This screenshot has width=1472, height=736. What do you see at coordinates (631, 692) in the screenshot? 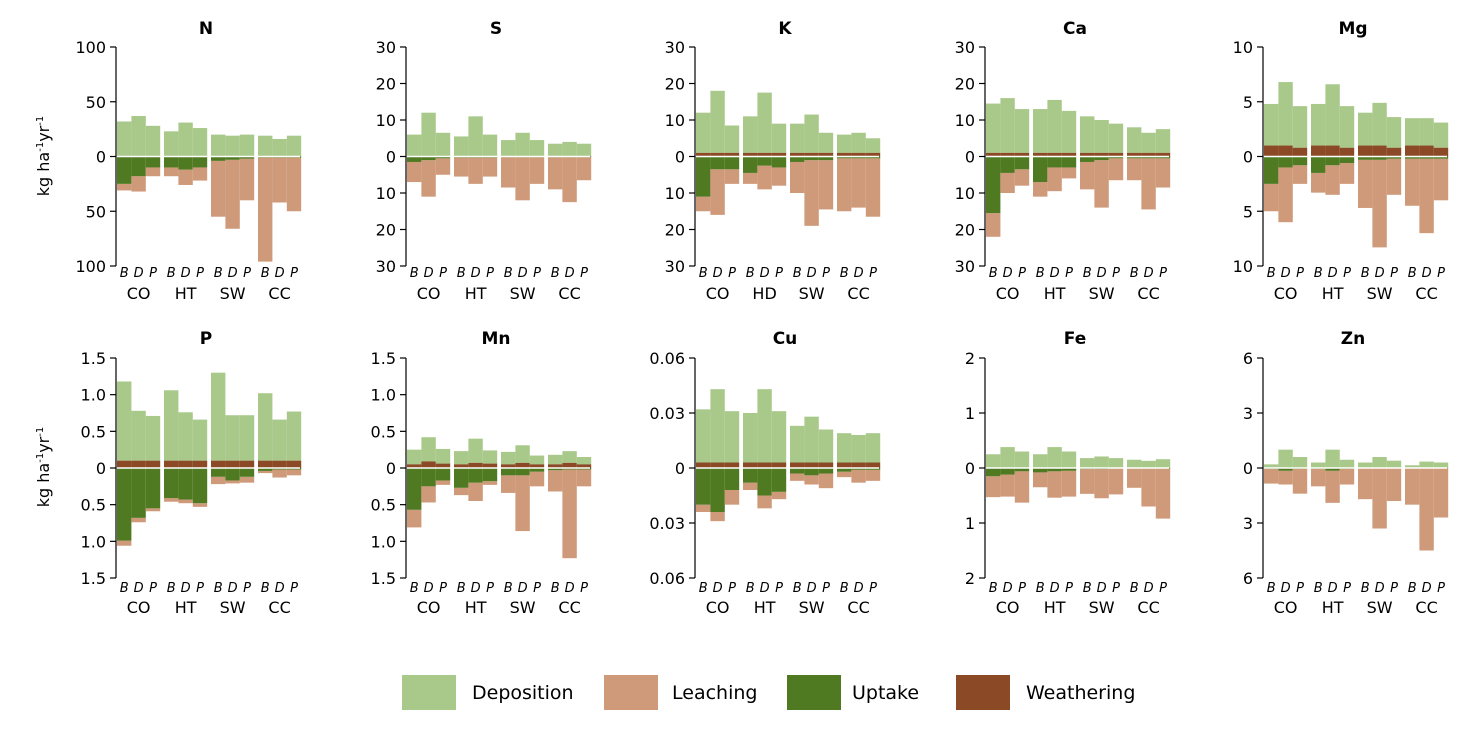
I see `legend-swatch` at bounding box center [631, 692].